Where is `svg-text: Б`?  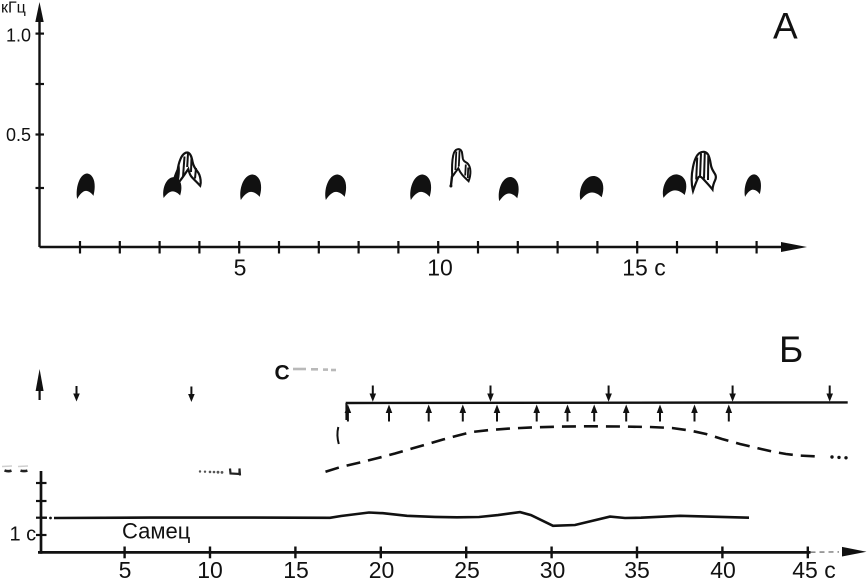 svg-text: Б is located at coordinates (791, 349).